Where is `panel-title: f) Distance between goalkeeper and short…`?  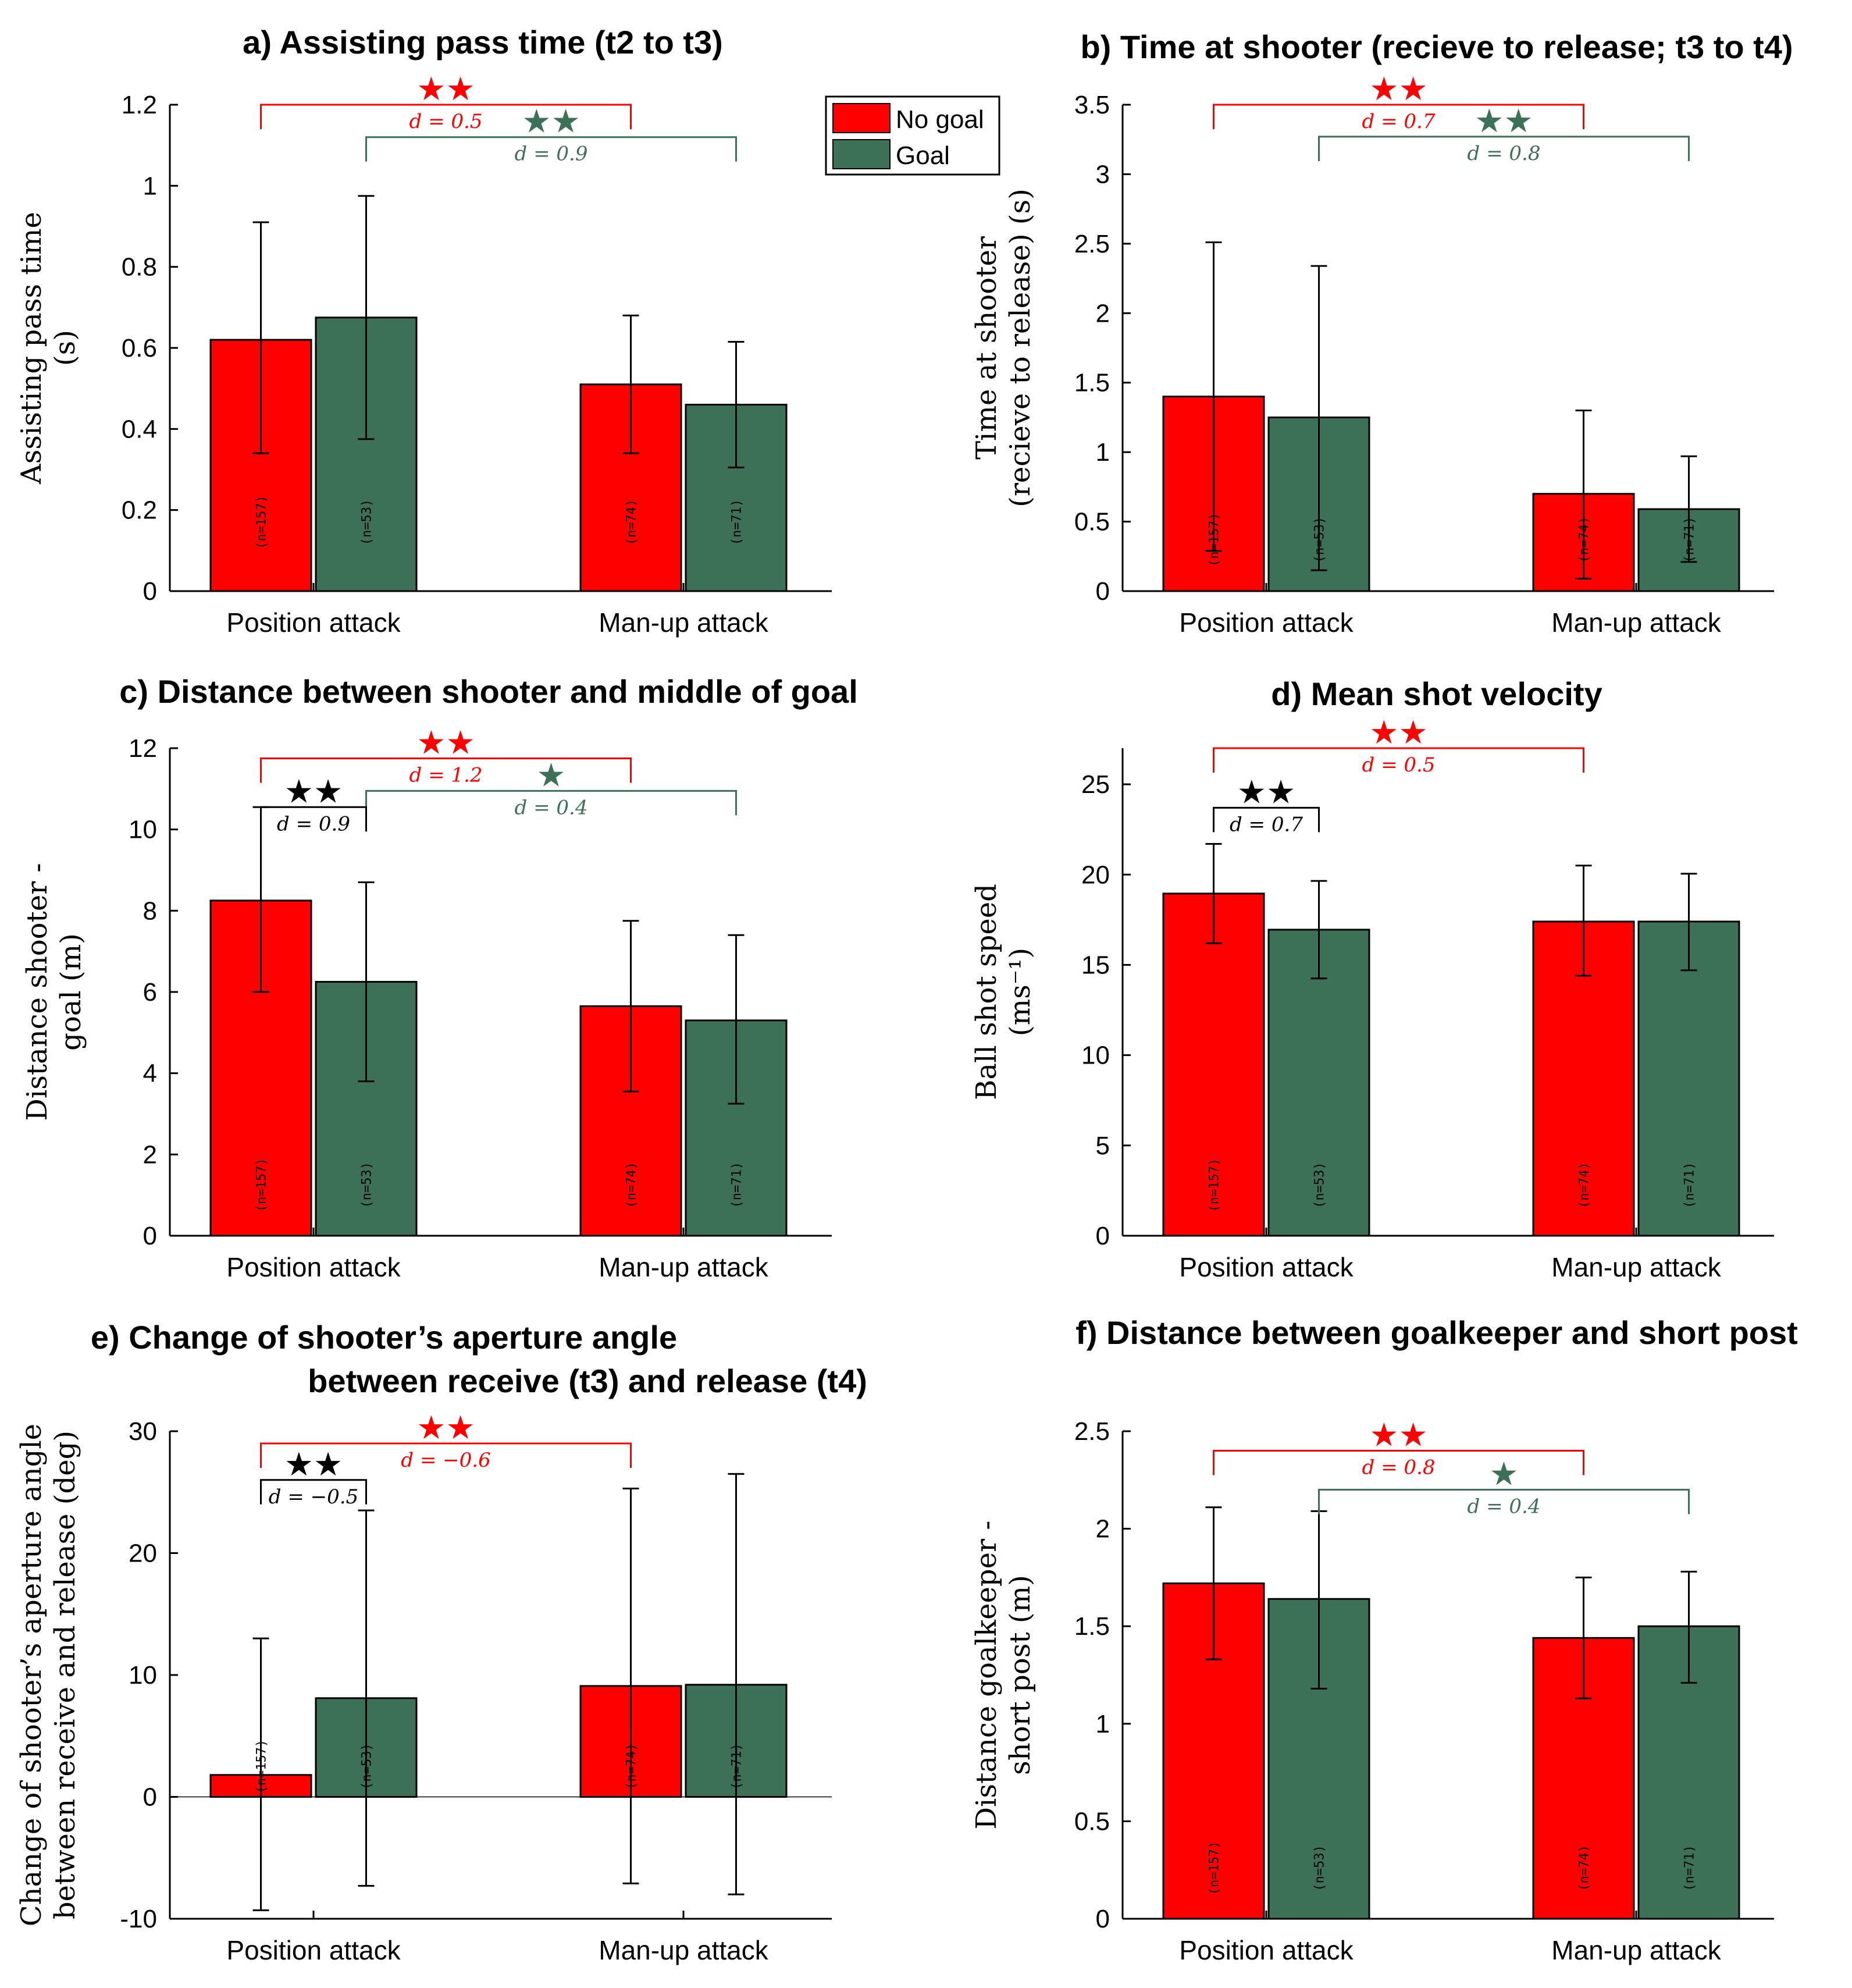 panel-title: f) Distance between goalkeeper and short… is located at coordinates (1436, 1333).